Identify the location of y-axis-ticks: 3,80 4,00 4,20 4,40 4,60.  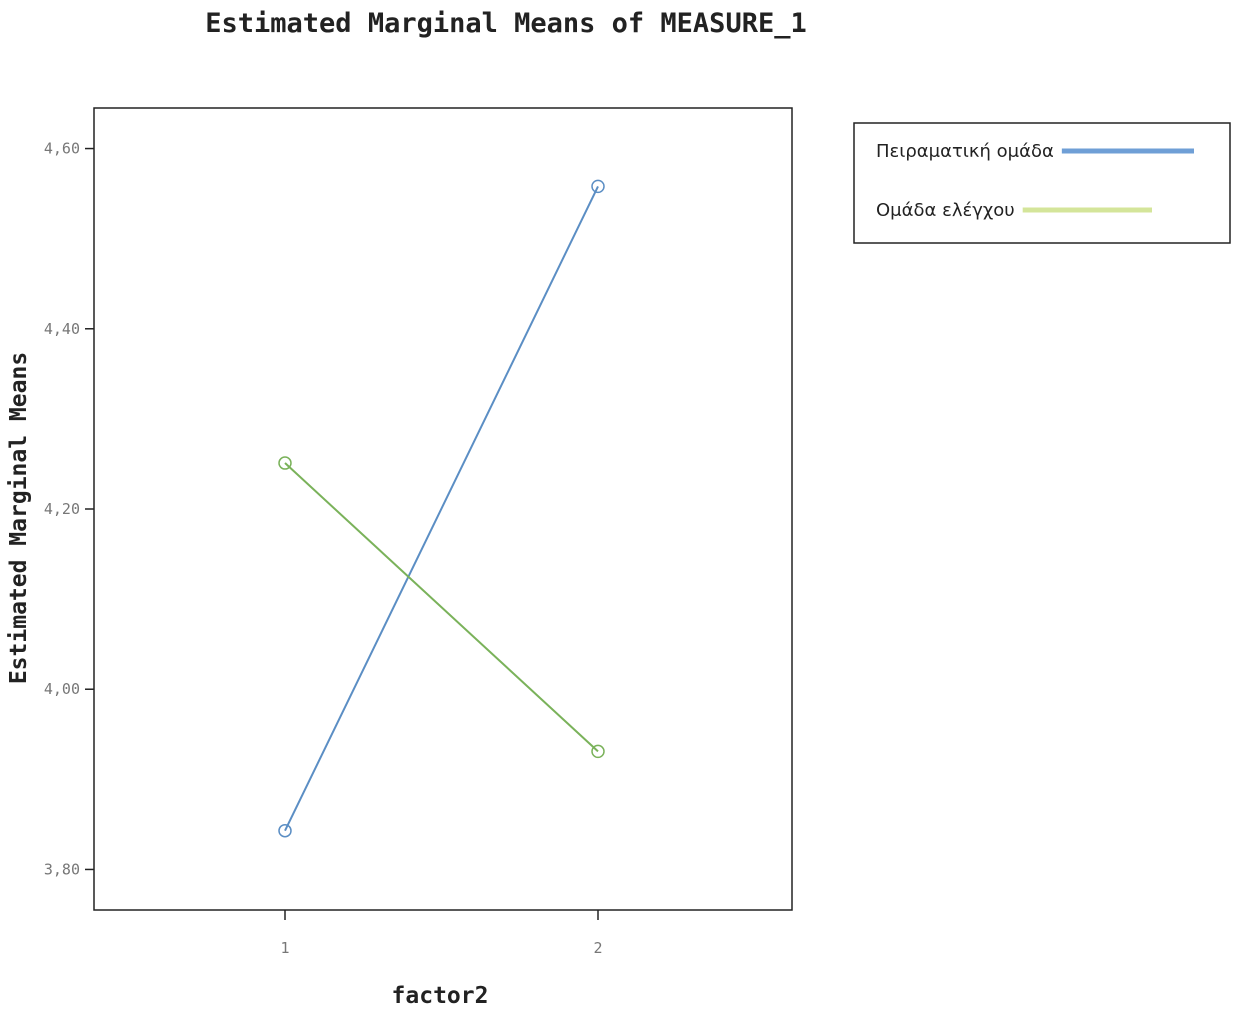
(69, 509).